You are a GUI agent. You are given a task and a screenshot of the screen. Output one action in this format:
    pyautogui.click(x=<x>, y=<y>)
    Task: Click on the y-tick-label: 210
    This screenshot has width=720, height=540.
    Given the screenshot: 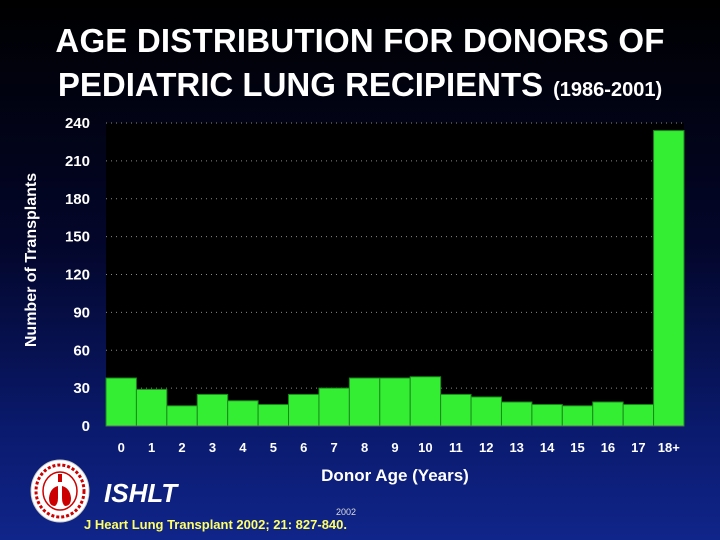 What is the action you would take?
    pyautogui.click(x=77, y=161)
    